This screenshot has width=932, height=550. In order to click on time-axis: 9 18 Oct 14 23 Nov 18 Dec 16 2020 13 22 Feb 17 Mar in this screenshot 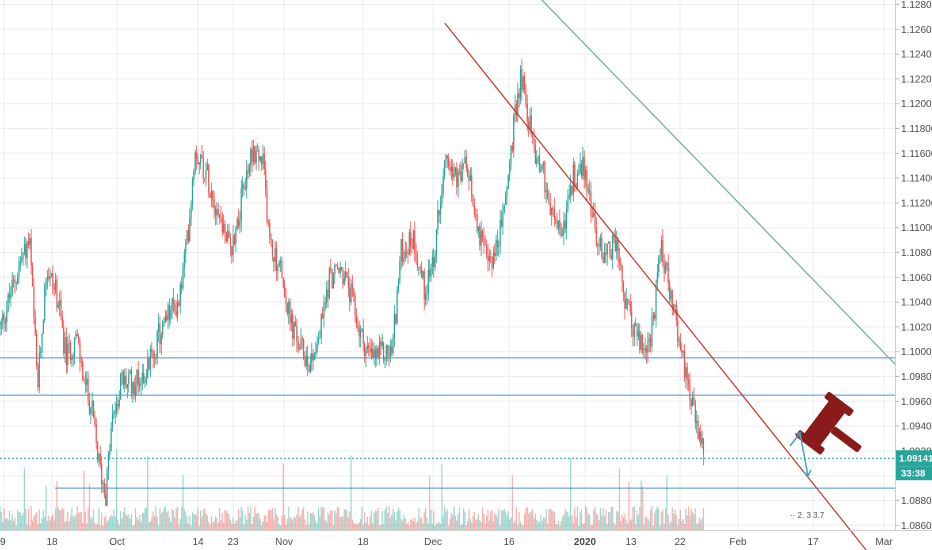, I will do `click(446, 542)`.